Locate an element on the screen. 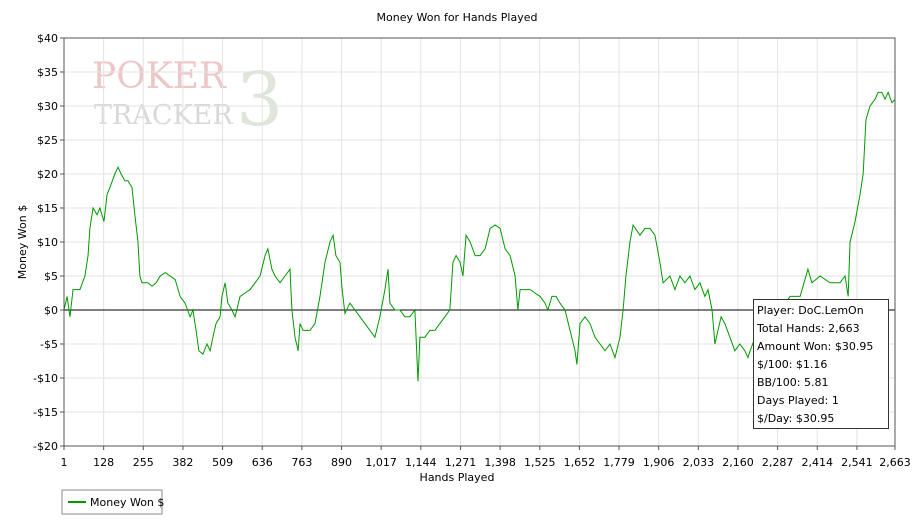 The height and width of the screenshot is (530, 916). x-tick-label: 1,652 is located at coordinates (580, 462).